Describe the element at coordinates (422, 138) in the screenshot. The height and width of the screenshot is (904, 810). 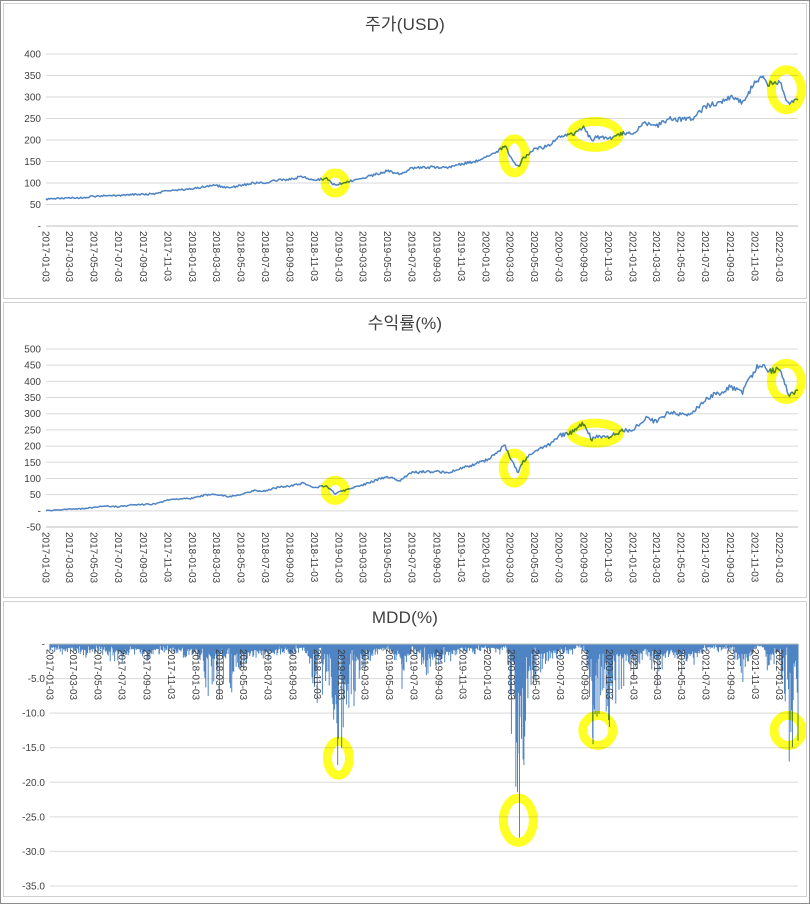
I see `data-line` at that location.